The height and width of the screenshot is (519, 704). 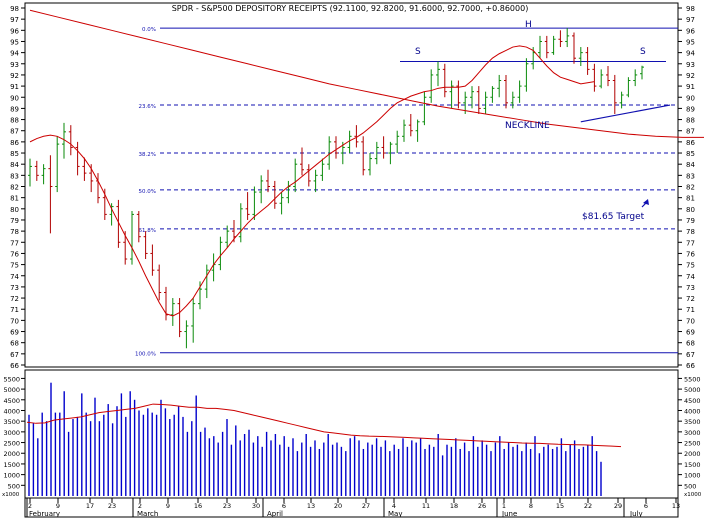 I want to click on vol-tick-label: 3500, so click(x=692, y=422).